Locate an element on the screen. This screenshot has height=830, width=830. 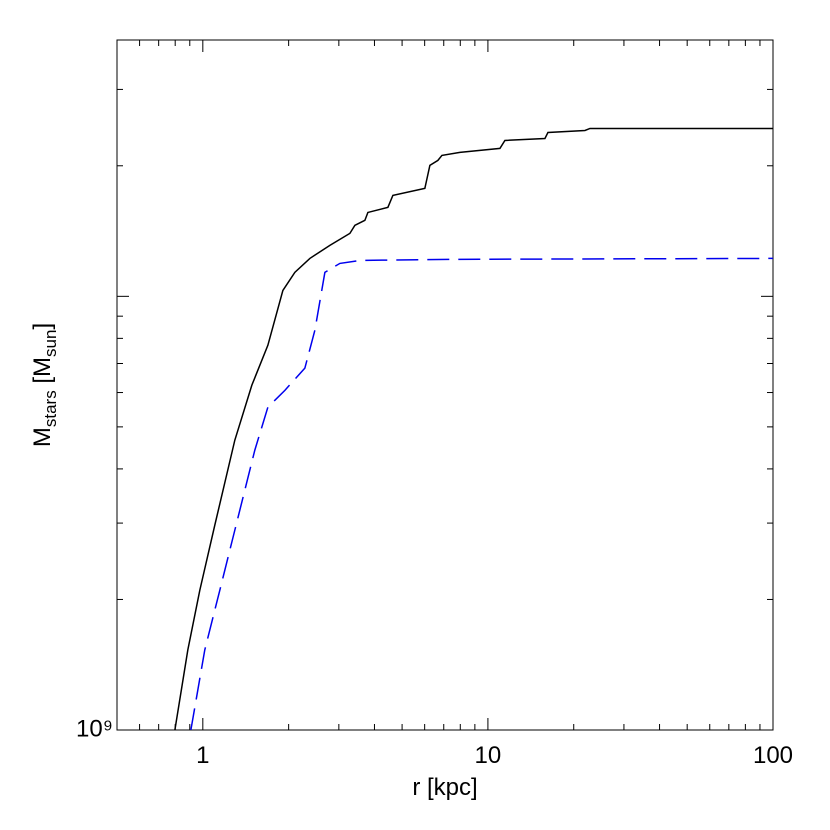
y-tick-label: 10⁹ is located at coordinates (94, 728).